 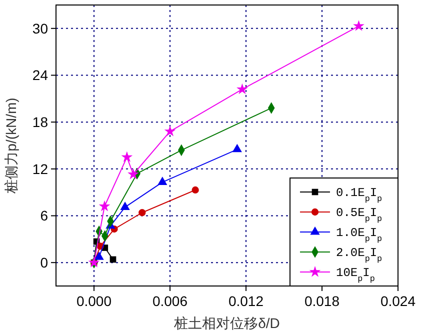 What do you see at coordinates (94, 301) in the screenshot?
I see `x-tick-label: 0.000` at bounding box center [94, 301].